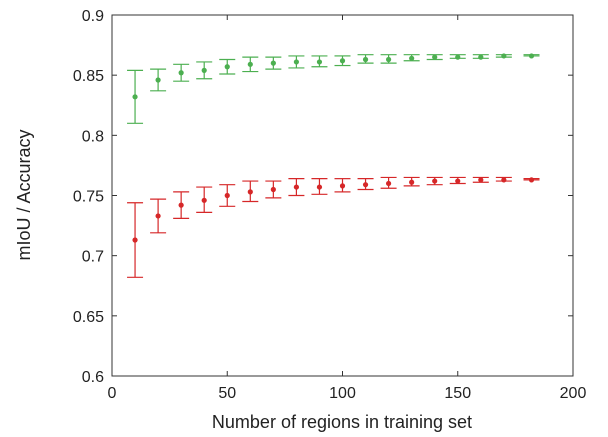 The width and height of the screenshot is (608, 437). What do you see at coordinates (342, 393) in the screenshot?
I see `x-tick-label: 100` at bounding box center [342, 393].